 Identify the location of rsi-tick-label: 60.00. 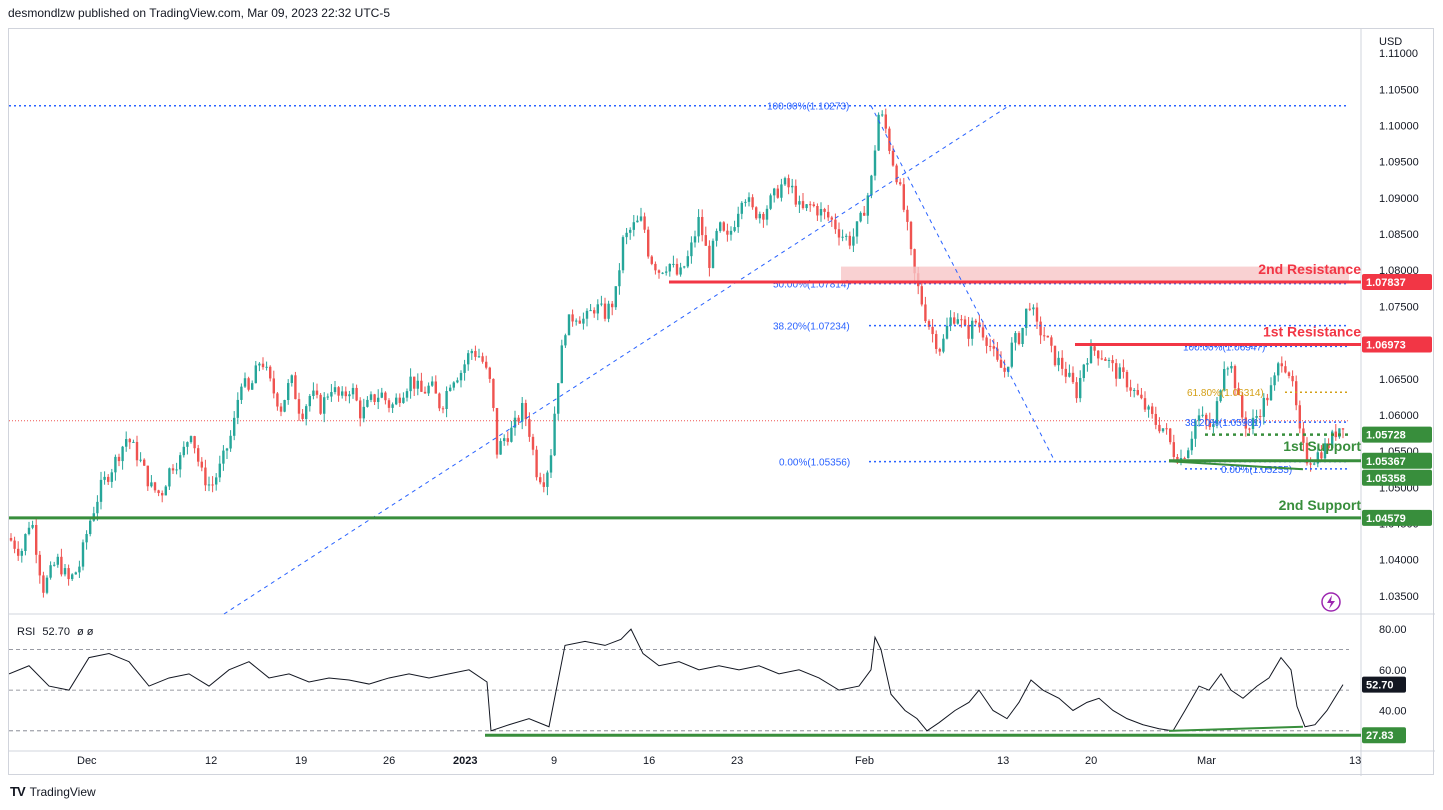
(1393, 671).